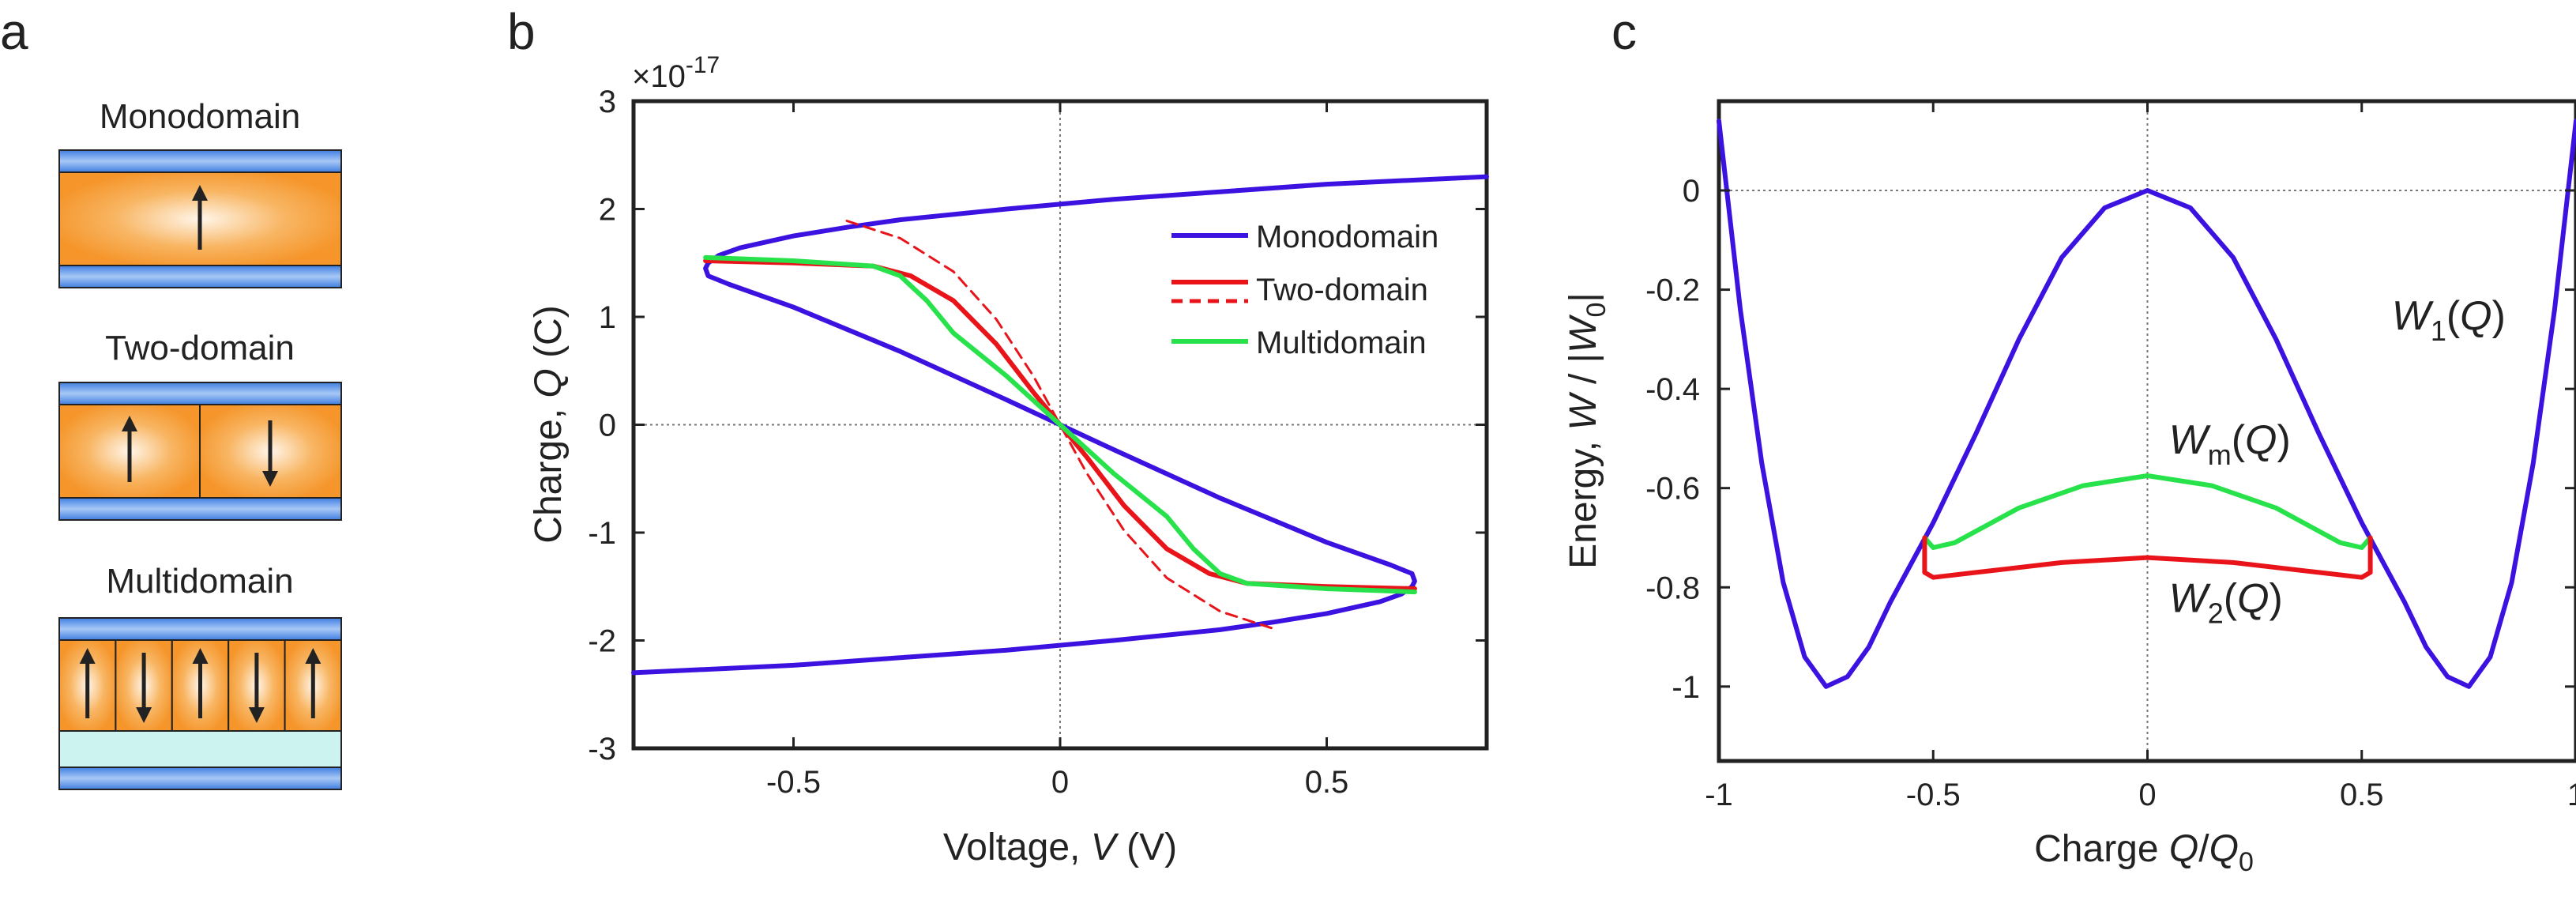 This screenshot has height=904, width=2576. What do you see at coordinates (1347, 237) in the screenshot?
I see `legend-mono-label: Monodomain` at bounding box center [1347, 237].